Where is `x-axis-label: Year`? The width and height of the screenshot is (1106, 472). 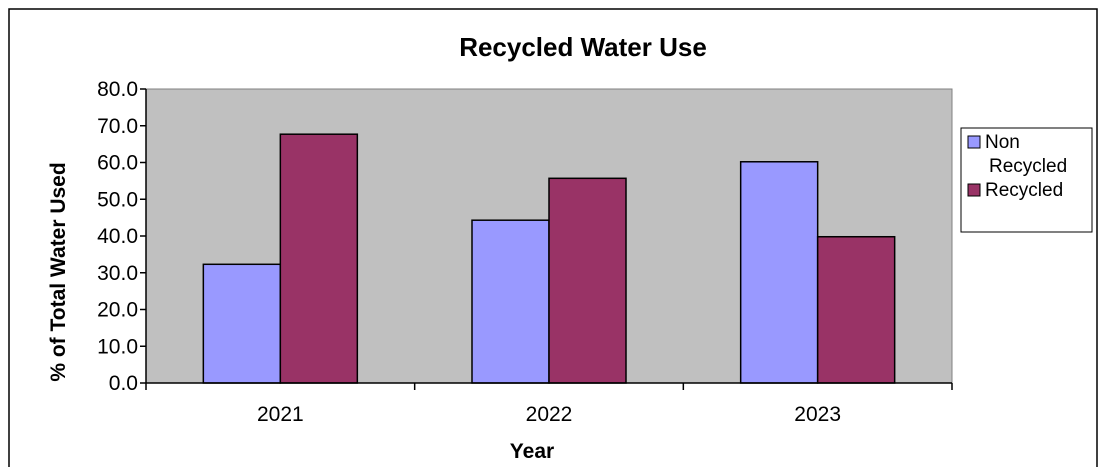 x-axis-label: Year is located at coordinates (532, 451).